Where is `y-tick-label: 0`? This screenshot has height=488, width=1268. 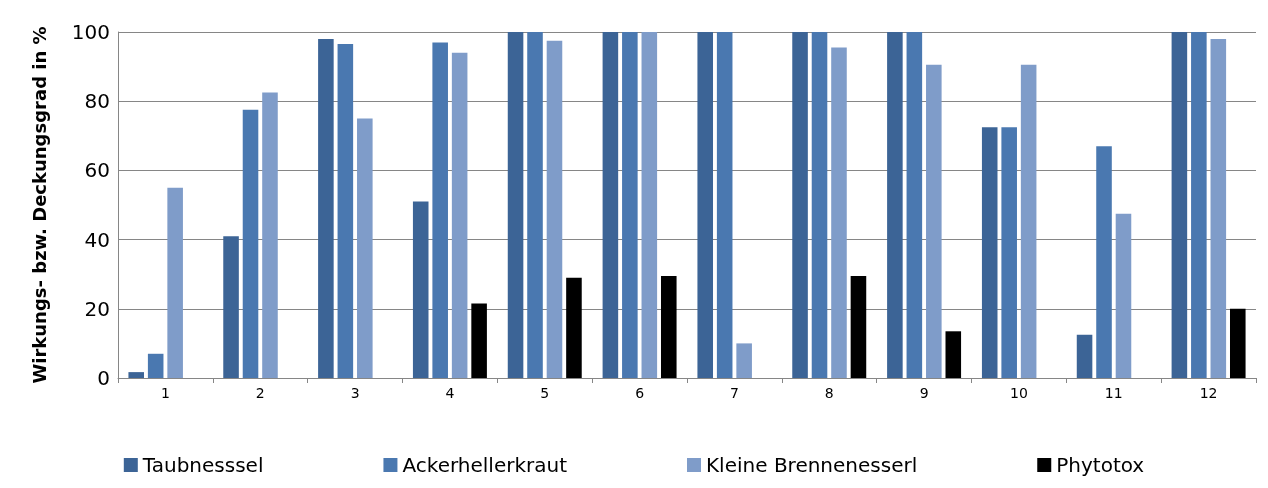 y-tick-label: 0 is located at coordinates (103, 378).